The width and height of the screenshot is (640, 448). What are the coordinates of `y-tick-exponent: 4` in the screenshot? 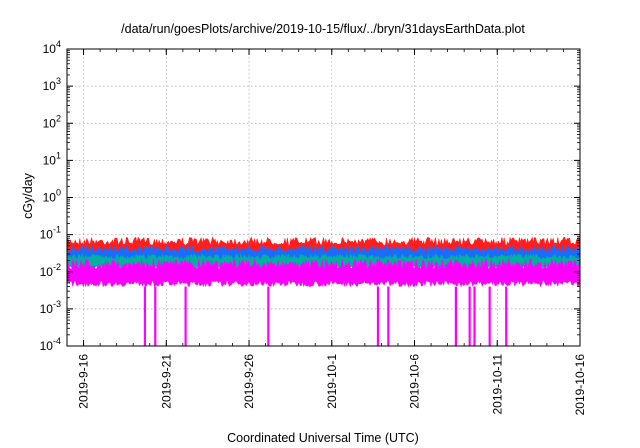 It's located at (58, 44).